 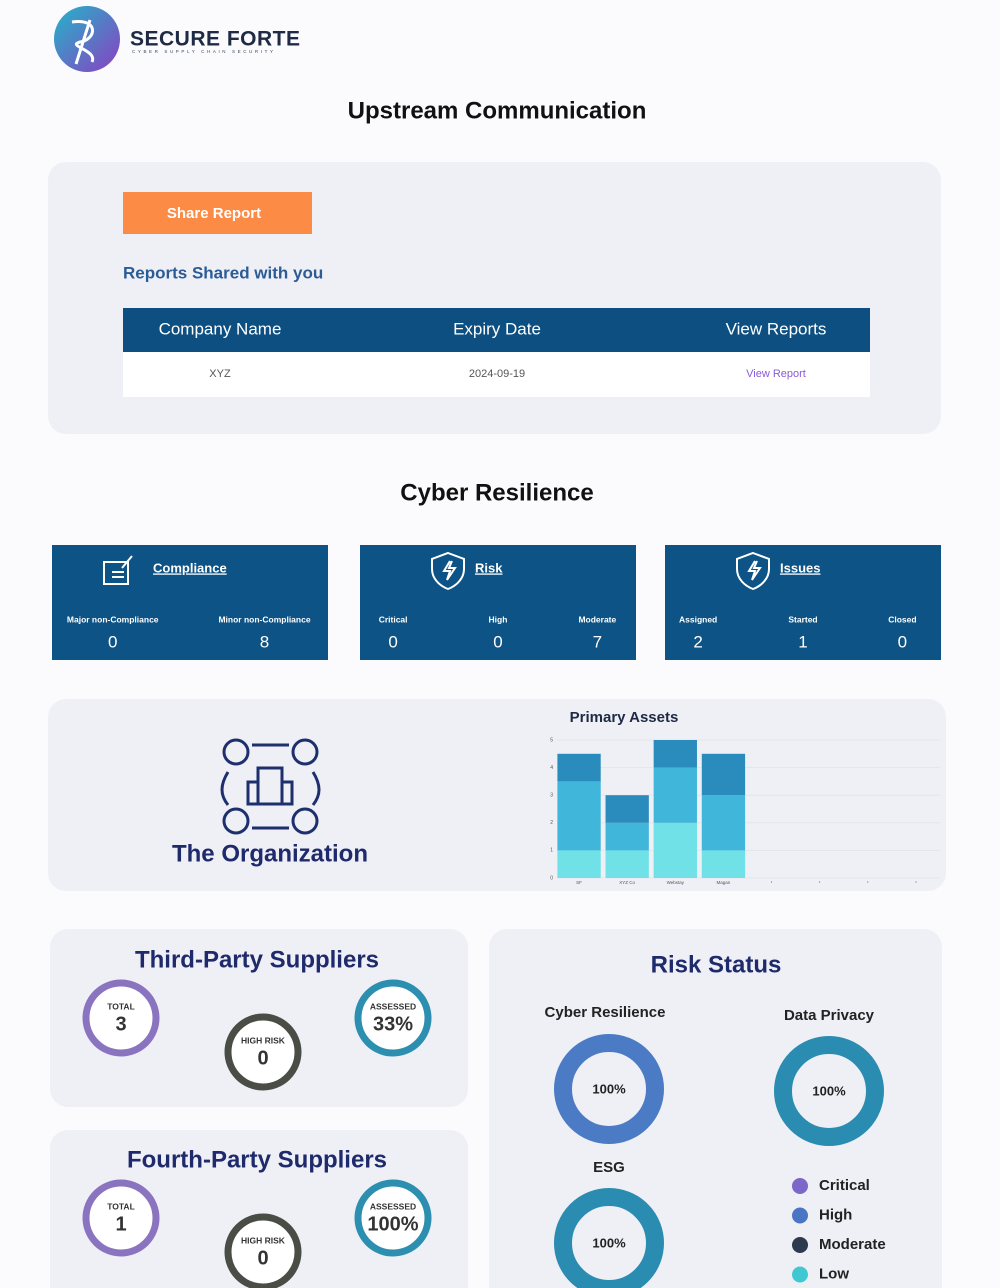 I want to click on metric-value: 7, so click(x=597, y=641).